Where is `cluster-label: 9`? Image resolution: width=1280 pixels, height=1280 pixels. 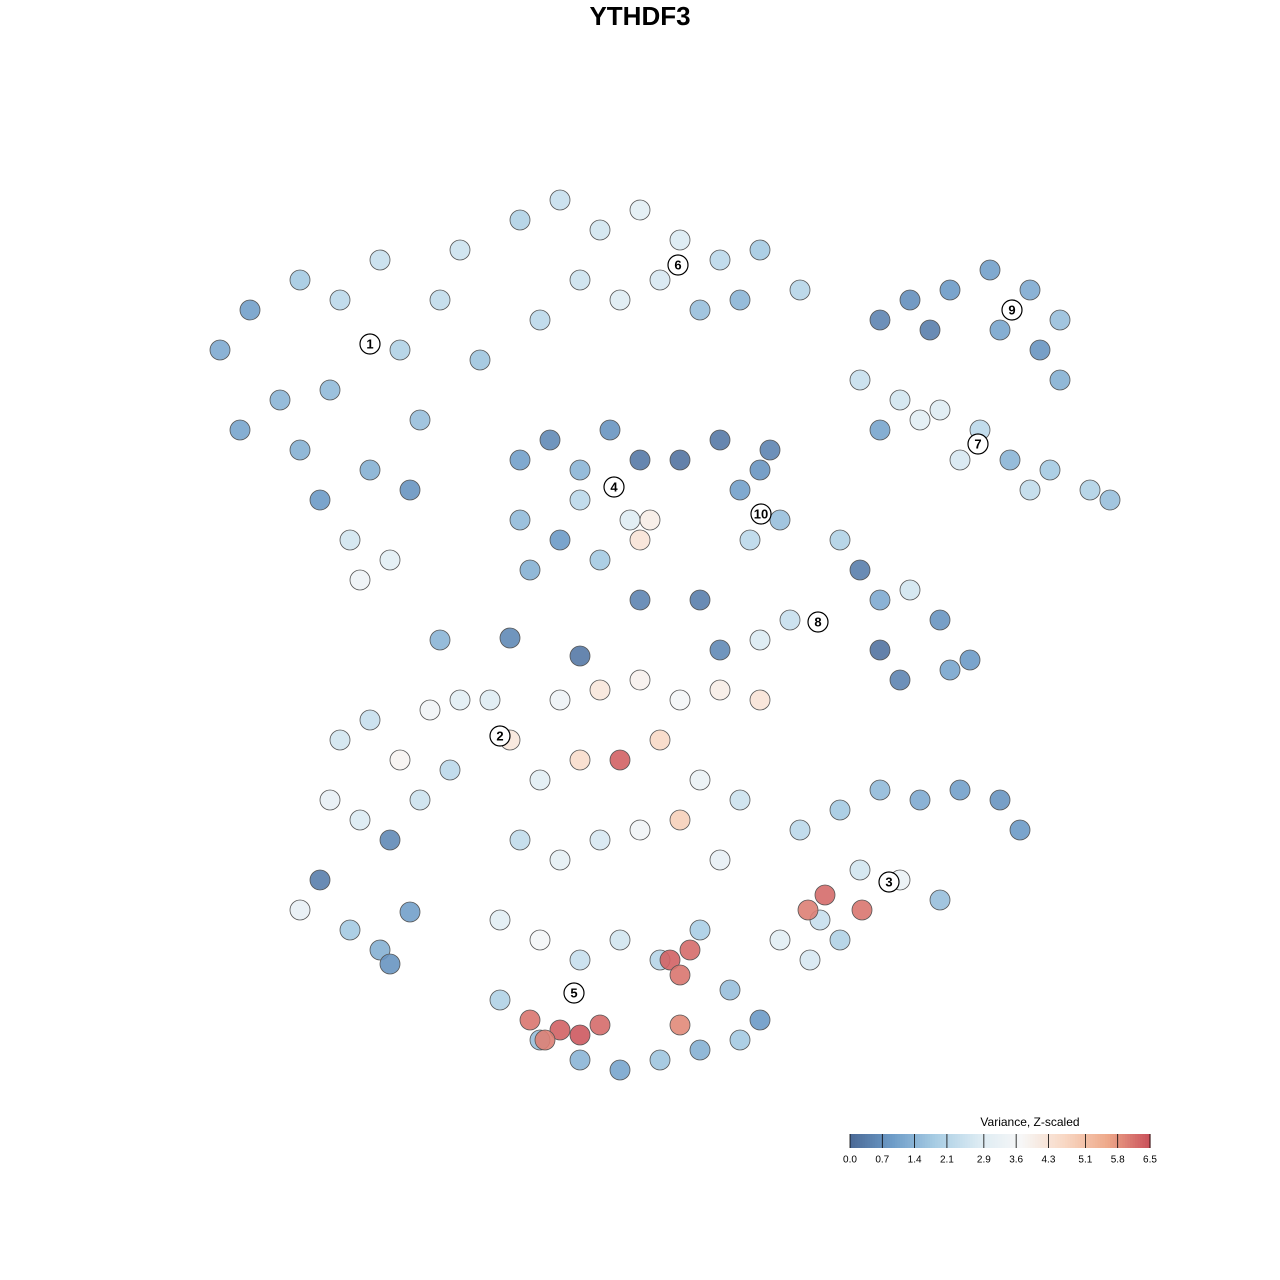 cluster-label: 9 is located at coordinates (1011, 309).